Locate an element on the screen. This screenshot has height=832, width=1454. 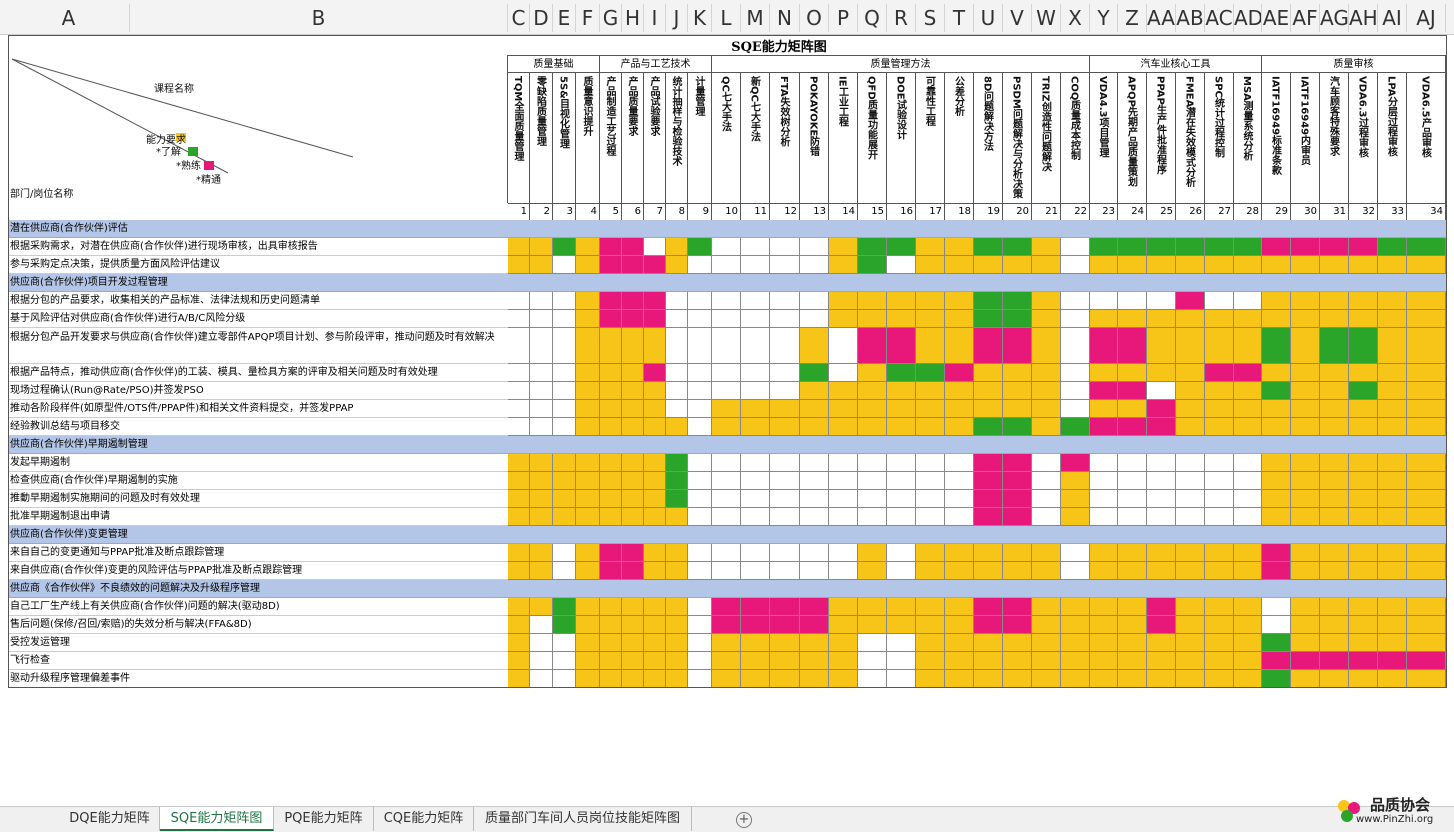
sheet-tab: SQE能力矩阵图 is located at coordinates (217, 819).